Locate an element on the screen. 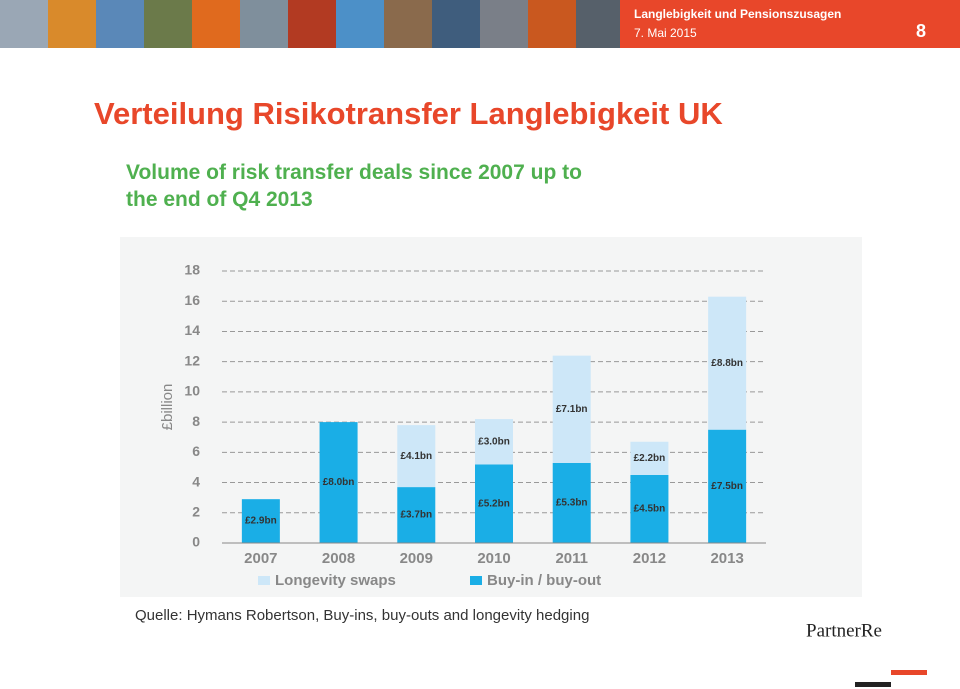 This screenshot has height=689, width=960. header-bar is located at coordinates (790, 24).